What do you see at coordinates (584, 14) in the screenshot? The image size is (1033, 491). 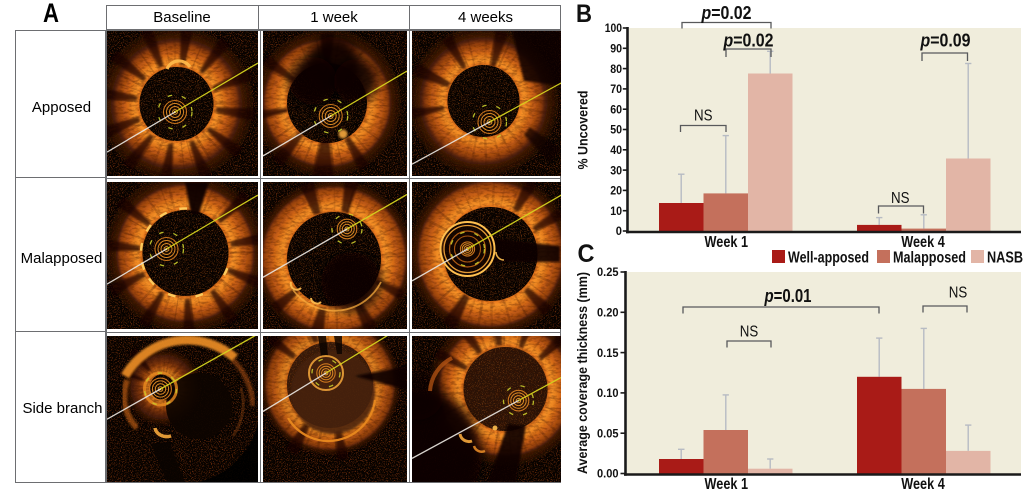 I see `svg-text: B` at bounding box center [584, 14].